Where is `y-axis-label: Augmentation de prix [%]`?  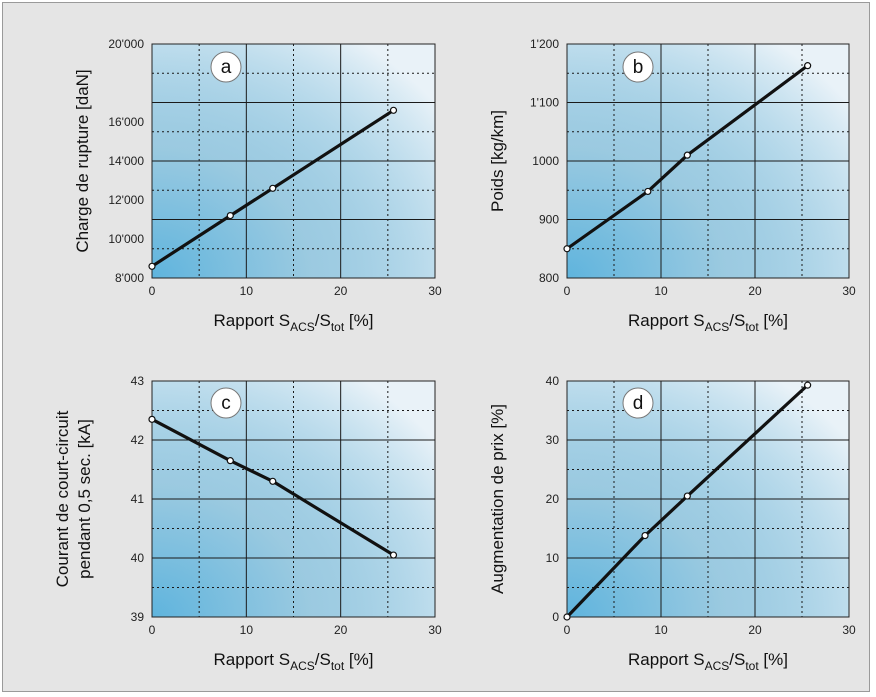
y-axis-label: Augmentation de prix [%] is located at coordinates (497, 499).